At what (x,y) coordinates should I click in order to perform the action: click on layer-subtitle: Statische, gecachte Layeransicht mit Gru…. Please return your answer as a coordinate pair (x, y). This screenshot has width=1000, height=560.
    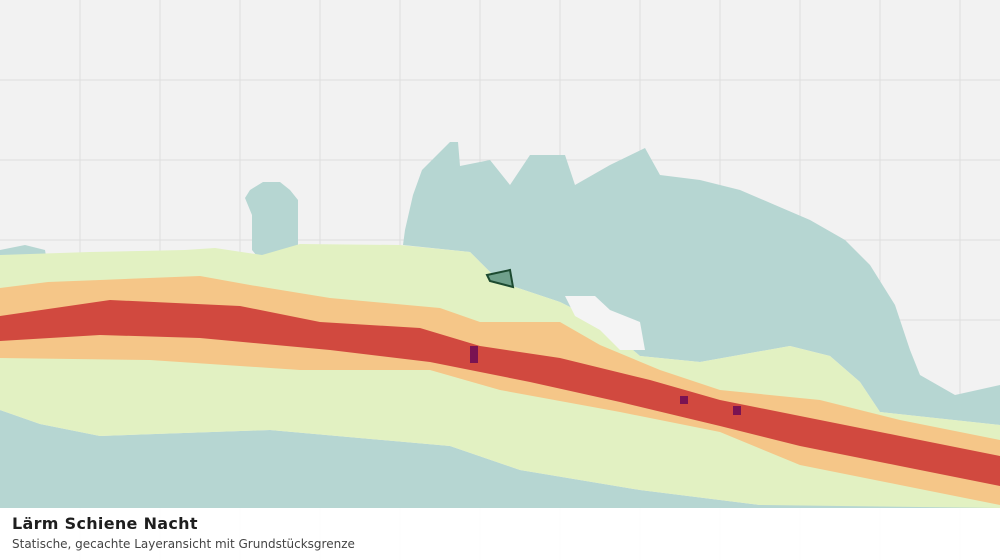
    Looking at the image, I should click on (183, 544).